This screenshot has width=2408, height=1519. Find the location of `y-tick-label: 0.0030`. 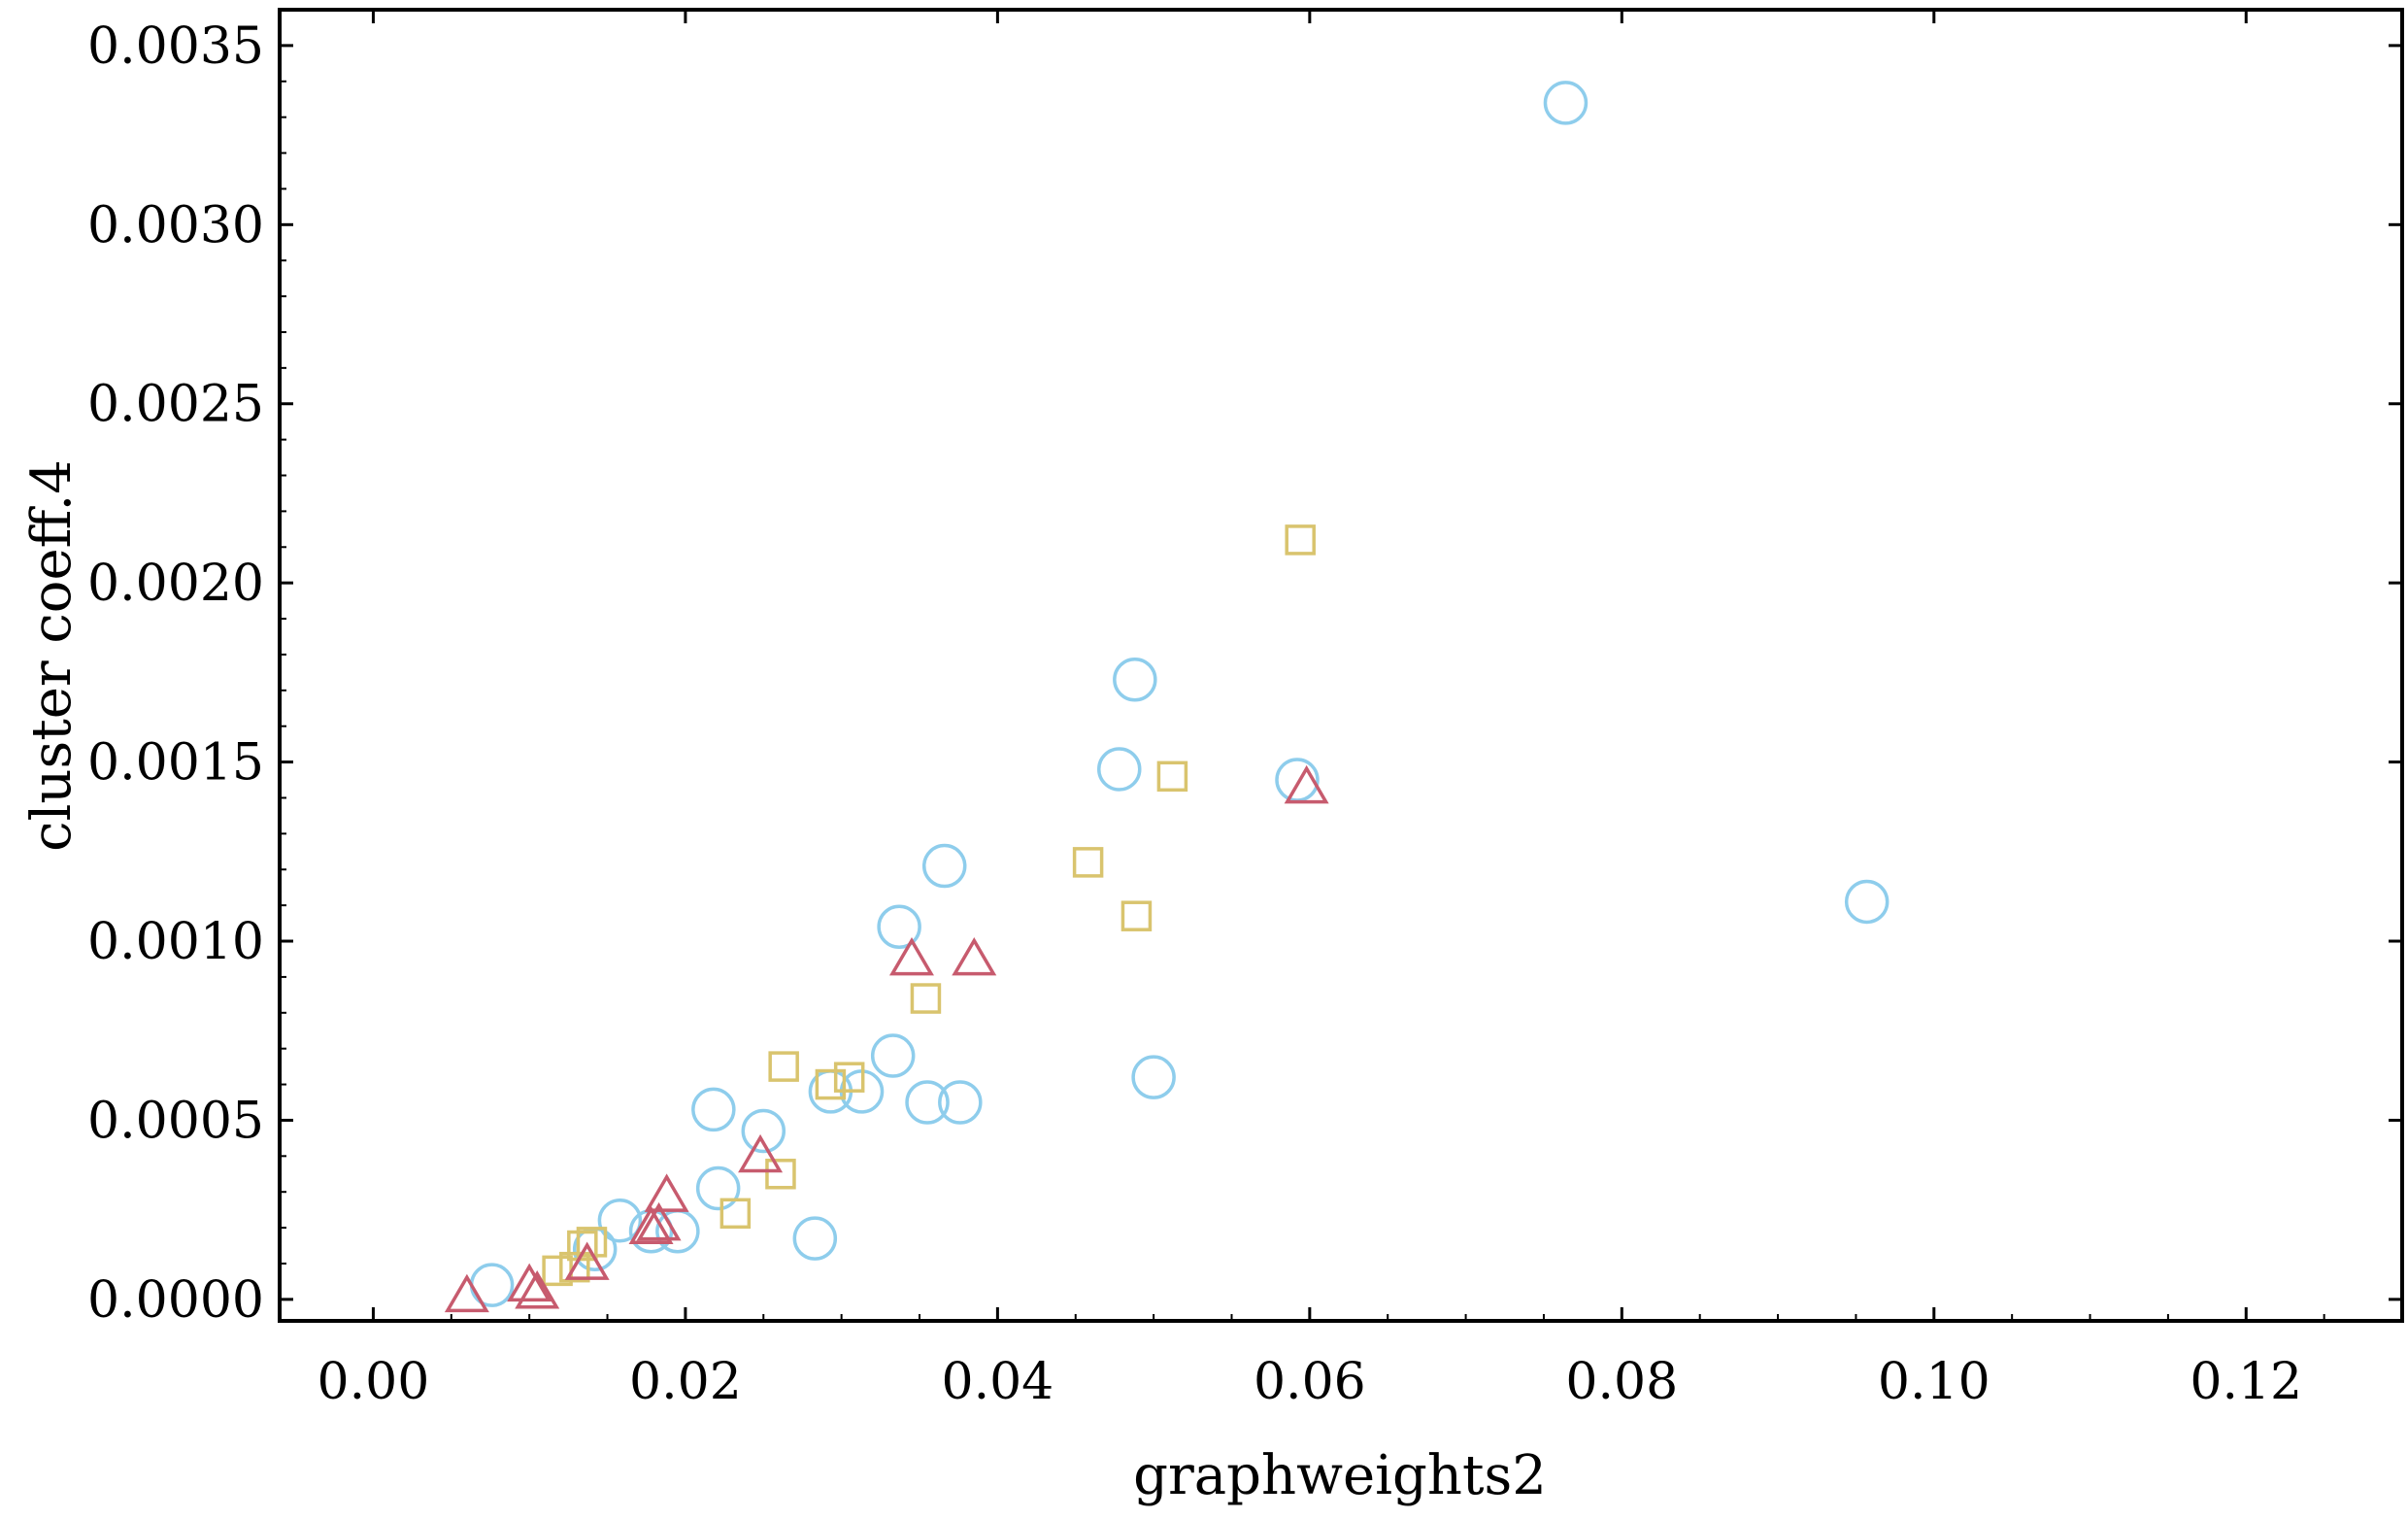

y-tick-label: 0.0030 is located at coordinates (176, 225).